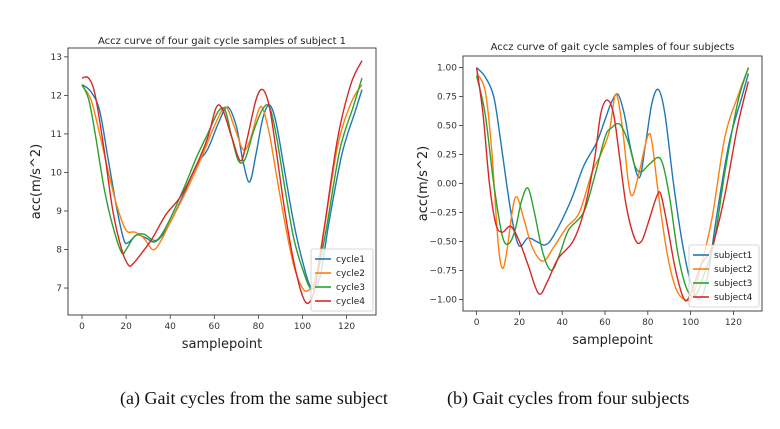 This screenshot has height=429, width=780. Describe the element at coordinates (350, 274) in the screenshot. I see `legend-label-cycle2: cycle2` at that location.